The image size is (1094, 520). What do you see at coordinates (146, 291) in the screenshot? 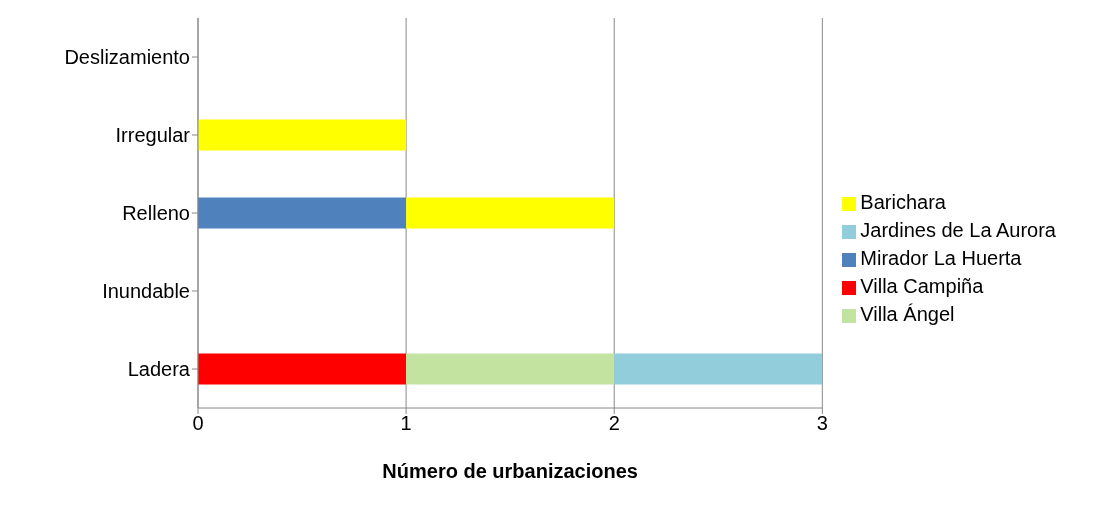
I see `y-tick-label: Inundable` at bounding box center [146, 291].